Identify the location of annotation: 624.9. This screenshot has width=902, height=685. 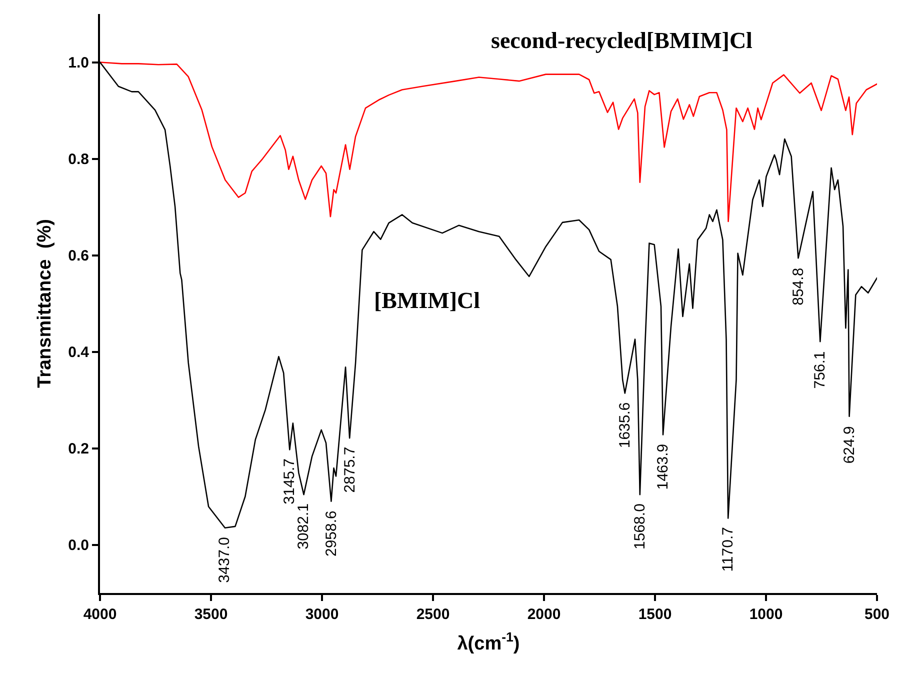
(849, 445).